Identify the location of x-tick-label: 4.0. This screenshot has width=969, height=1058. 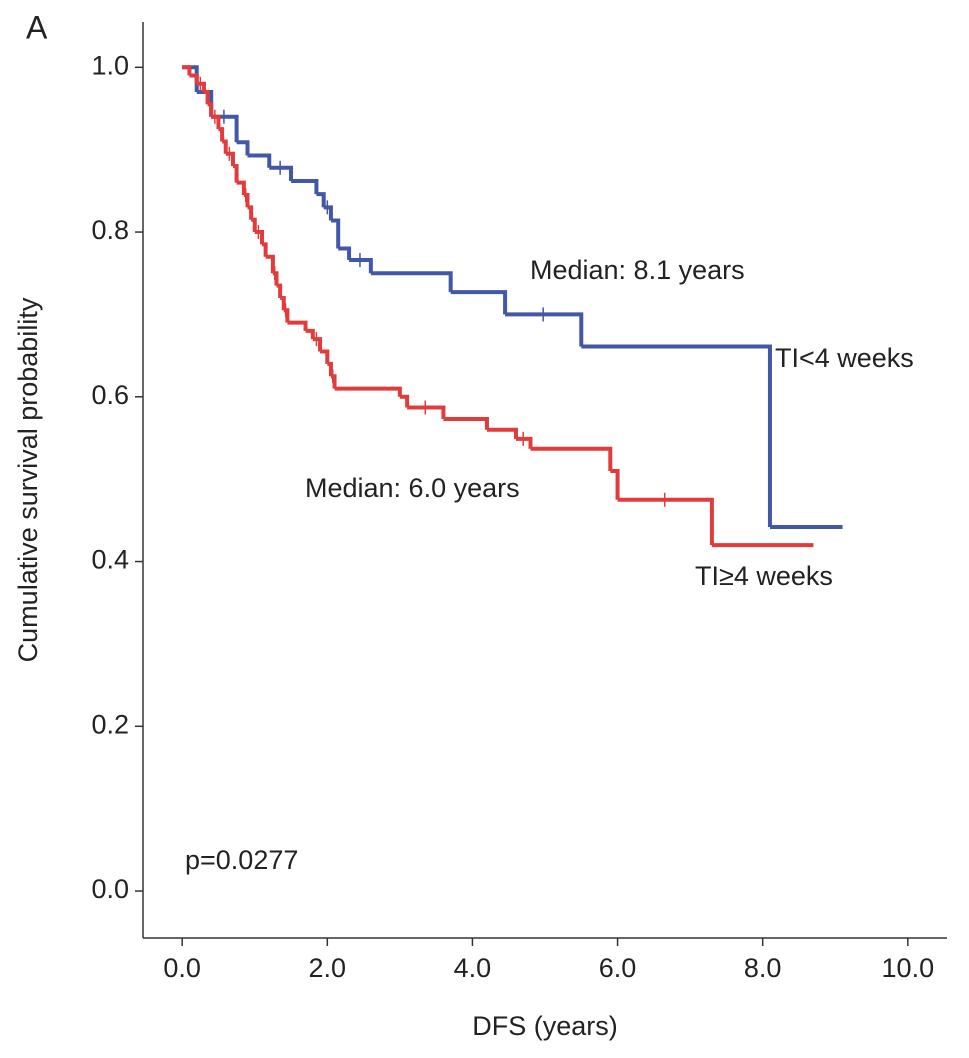
(473, 968).